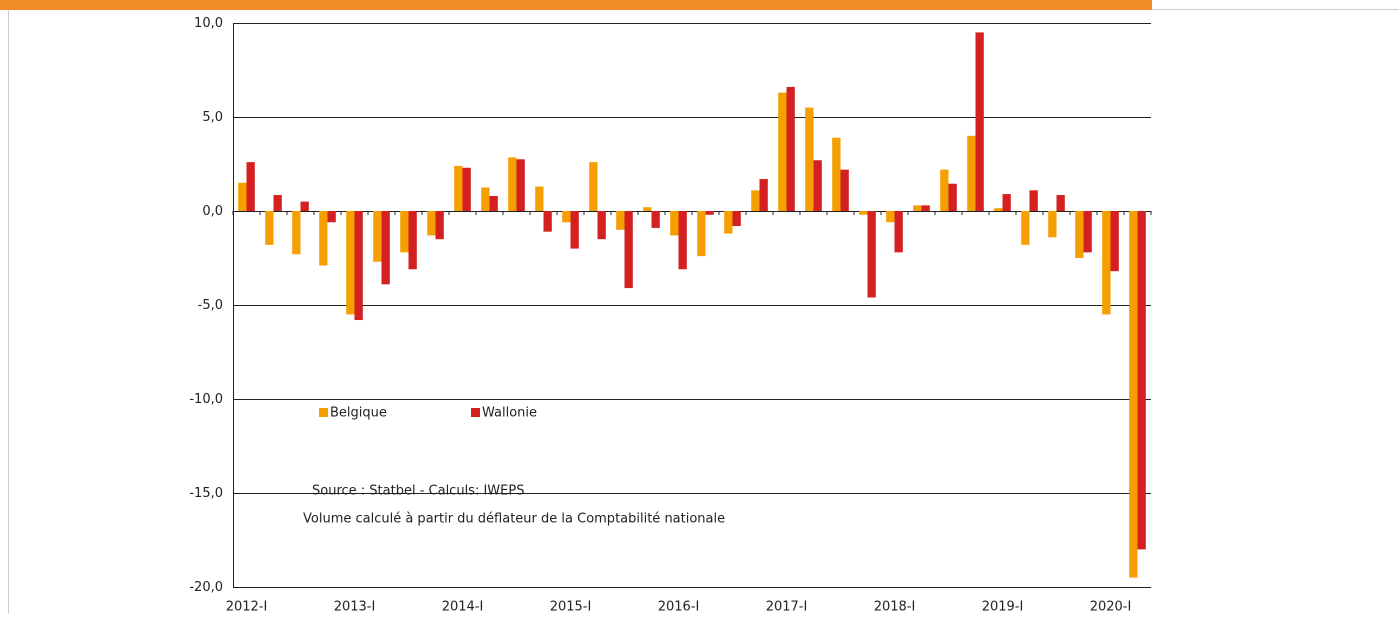  I want to click on x-tick-label: 2016-I, so click(679, 607).